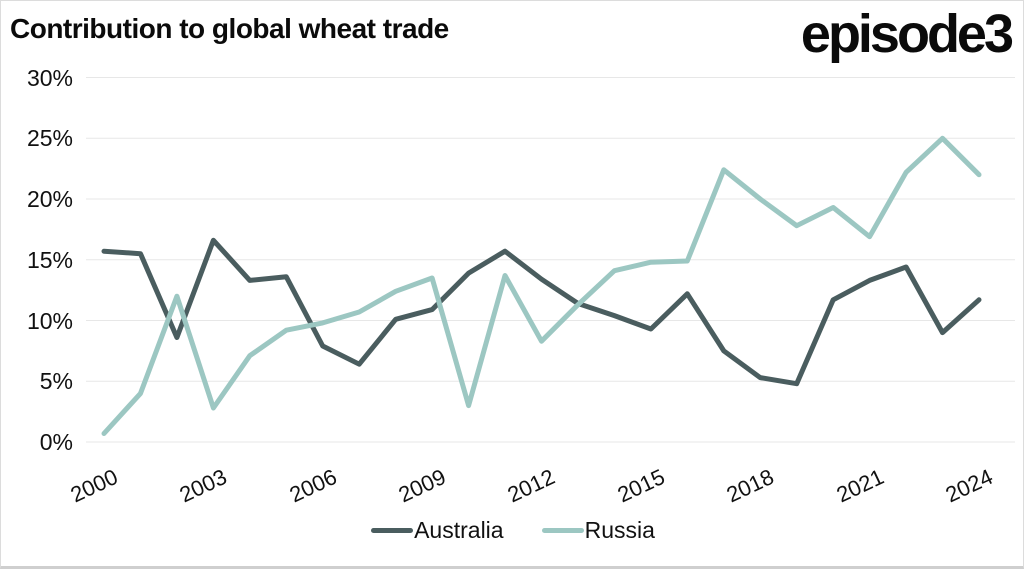 The width and height of the screenshot is (1024, 569). What do you see at coordinates (56, 442) in the screenshot?
I see `y-tick-label: 0%` at bounding box center [56, 442].